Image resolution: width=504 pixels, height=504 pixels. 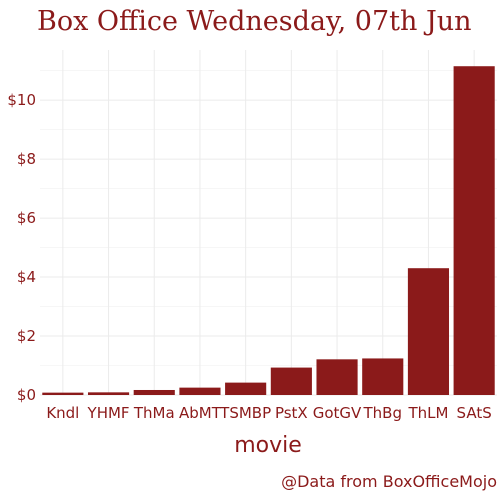 I want to click on x-tick-label: Kndl, so click(x=62, y=413).